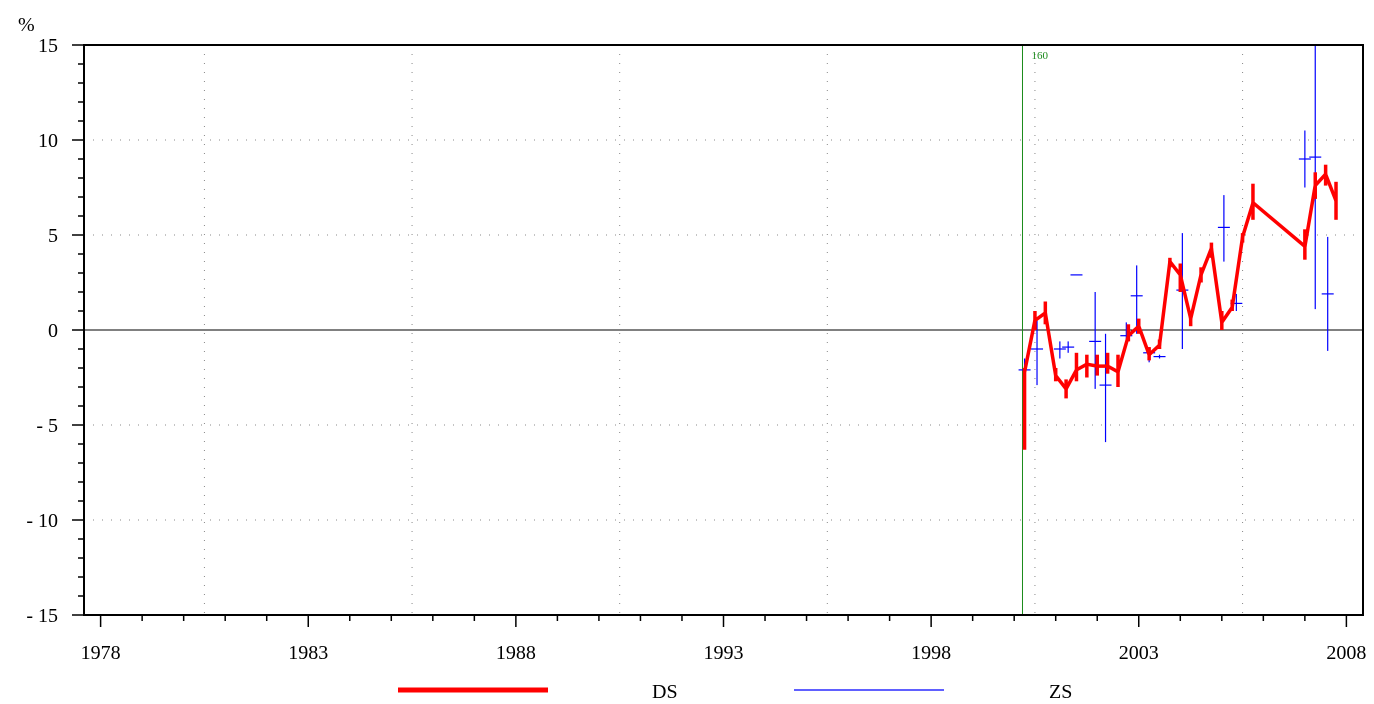 The image size is (1374, 704). What do you see at coordinates (723, 639) in the screenshot?
I see `x-axis: 1978 1983 1988 1993 1998 2003 2008` at bounding box center [723, 639].